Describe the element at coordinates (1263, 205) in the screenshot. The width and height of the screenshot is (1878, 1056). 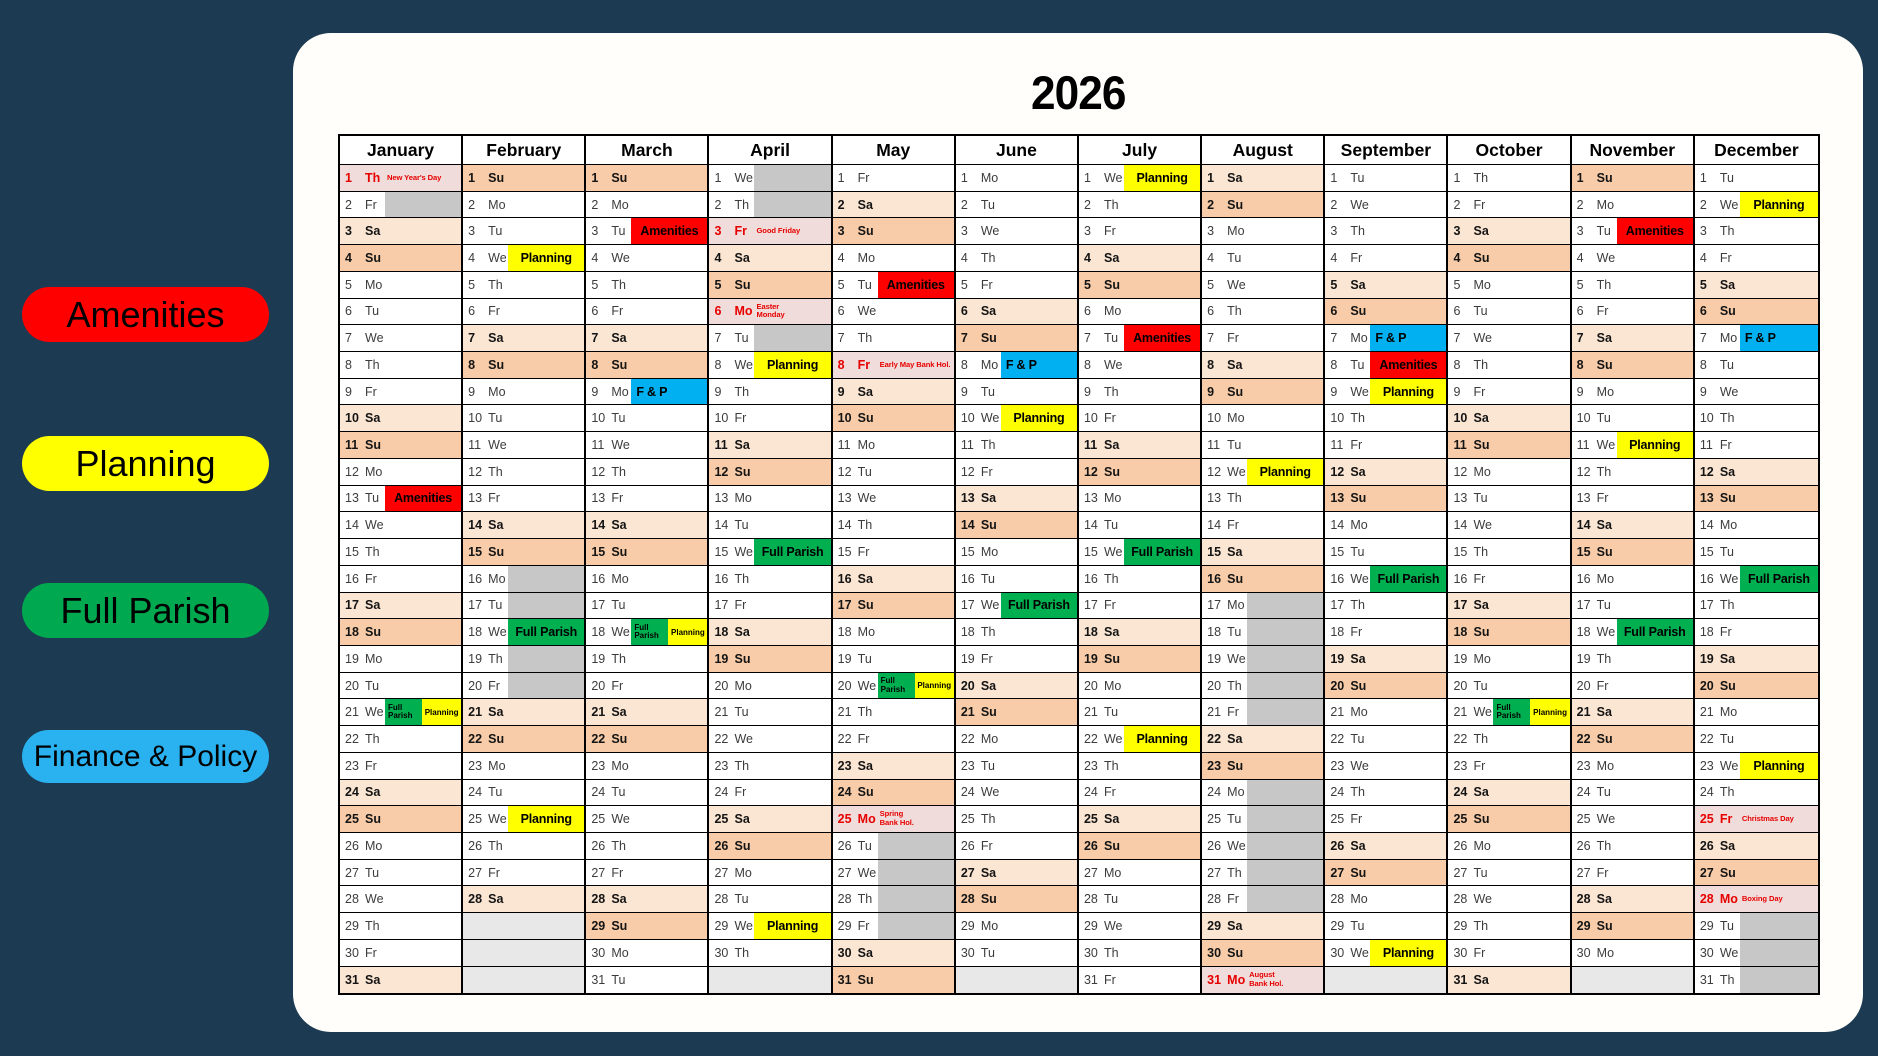
I see `day-cell: 2 Su` at that location.